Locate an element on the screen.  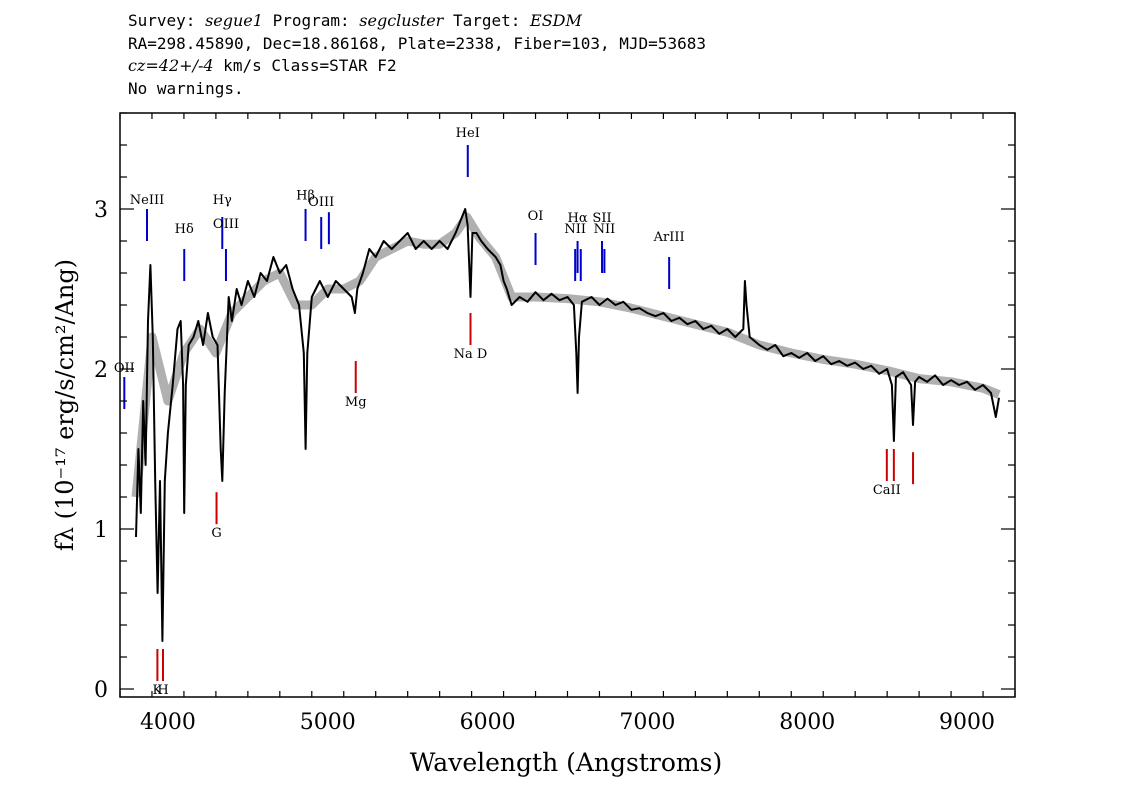
y-tick-label: 3 is located at coordinates (101, 210).